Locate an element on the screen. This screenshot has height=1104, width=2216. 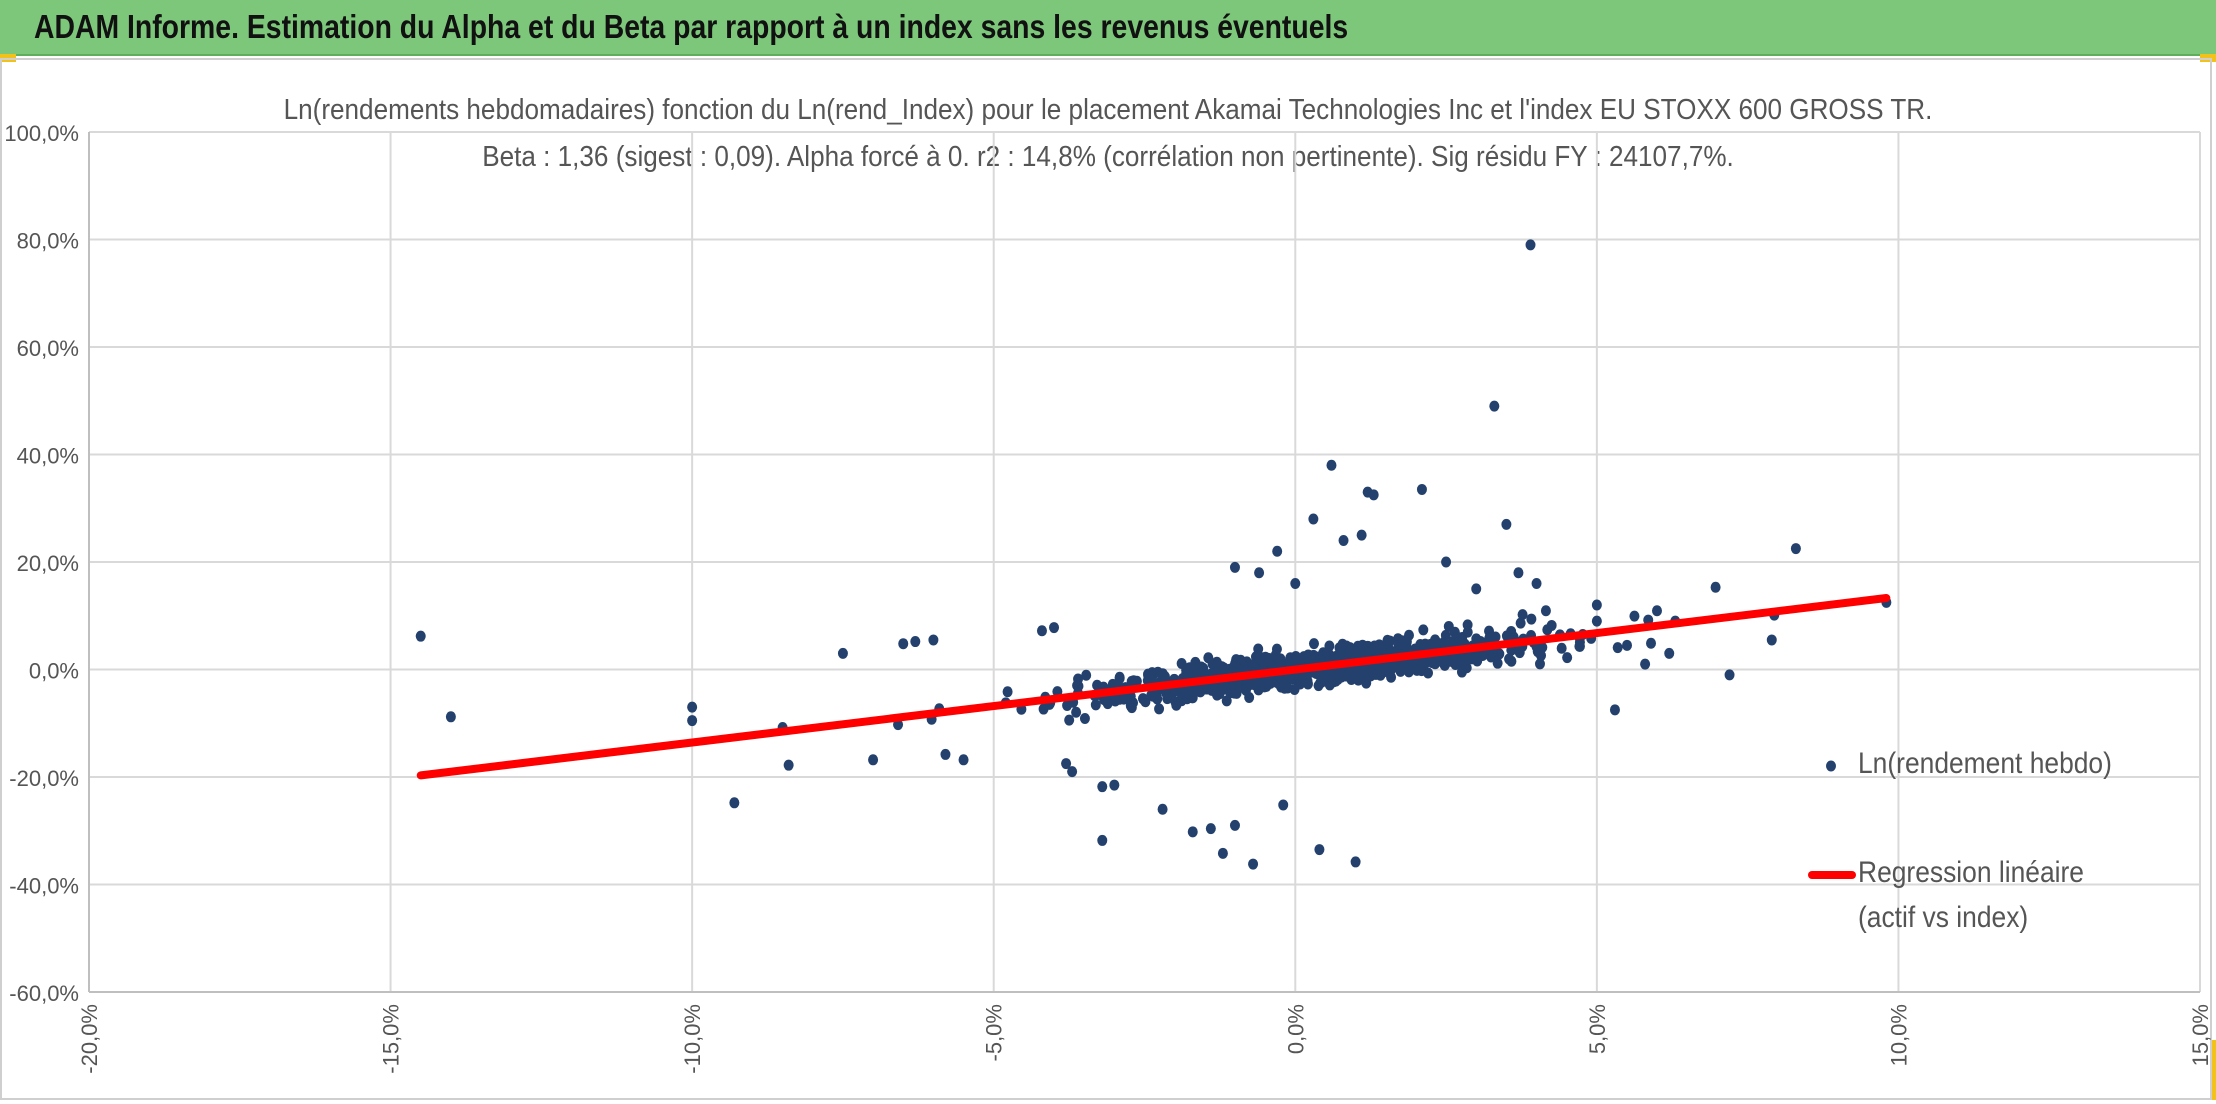
y-tick-label: 80,0% is located at coordinates (48, 241).